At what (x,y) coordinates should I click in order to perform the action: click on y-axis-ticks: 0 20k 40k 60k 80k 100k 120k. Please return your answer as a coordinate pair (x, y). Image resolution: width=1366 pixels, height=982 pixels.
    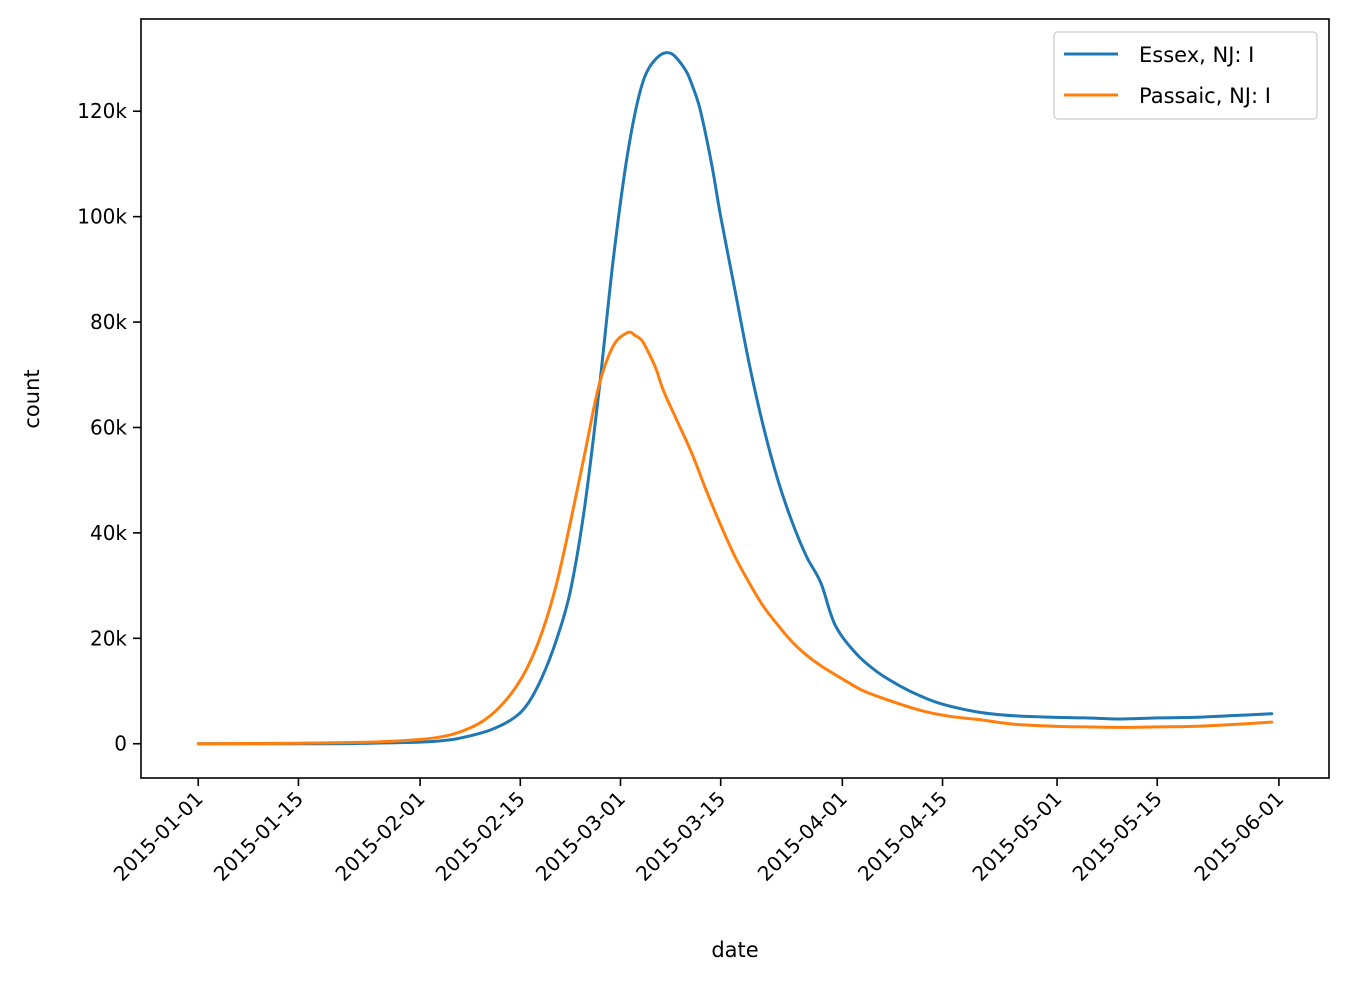
    Looking at the image, I should click on (109, 427).